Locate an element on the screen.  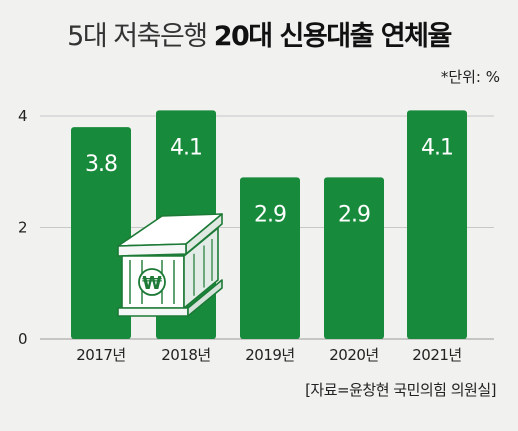
bank-base-side is located at coordinates (205, 298).